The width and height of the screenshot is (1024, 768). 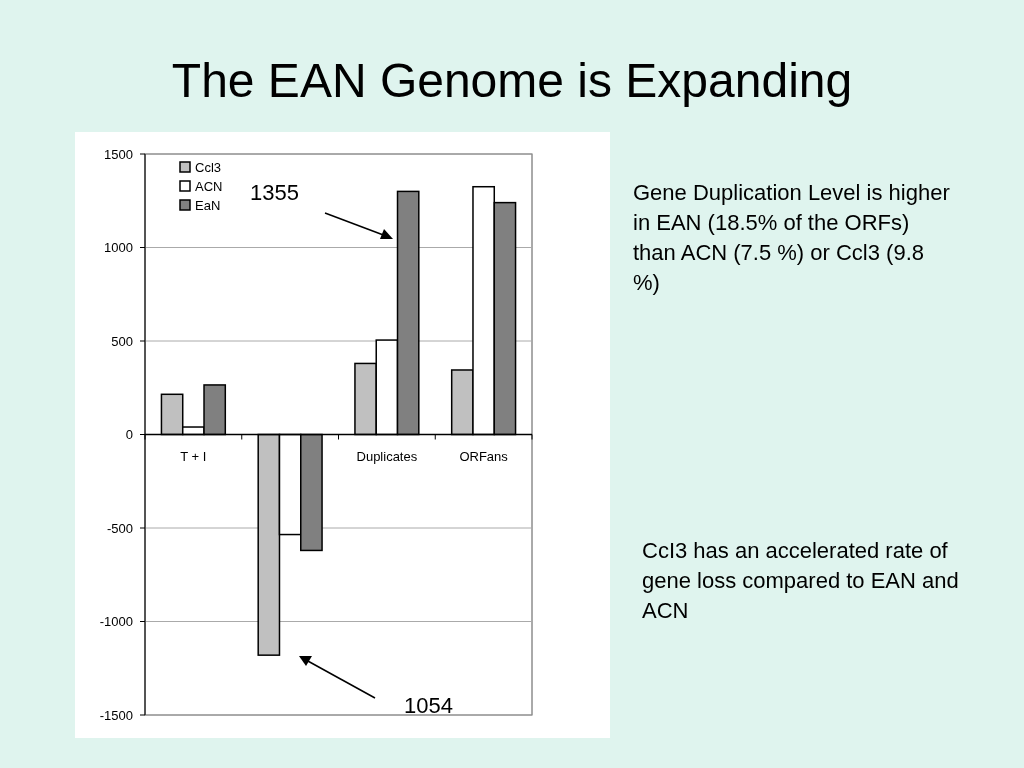 What do you see at coordinates (274, 192) in the screenshot?
I see `annotation: 1355` at bounding box center [274, 192].